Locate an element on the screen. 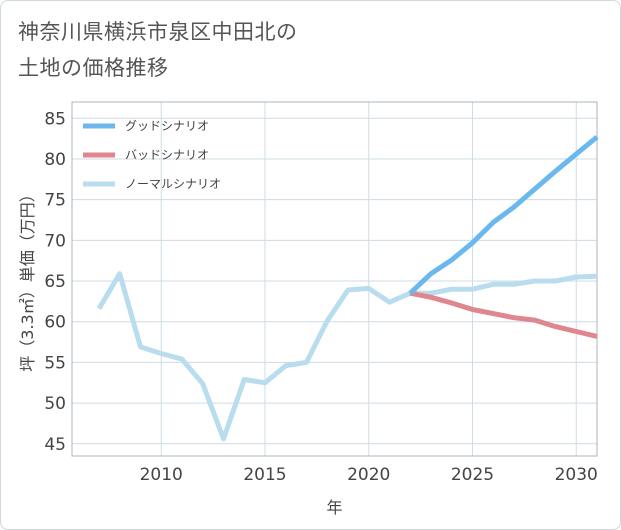 The image size is (621, 530). series-line-good is located at coordinates (503, 215).